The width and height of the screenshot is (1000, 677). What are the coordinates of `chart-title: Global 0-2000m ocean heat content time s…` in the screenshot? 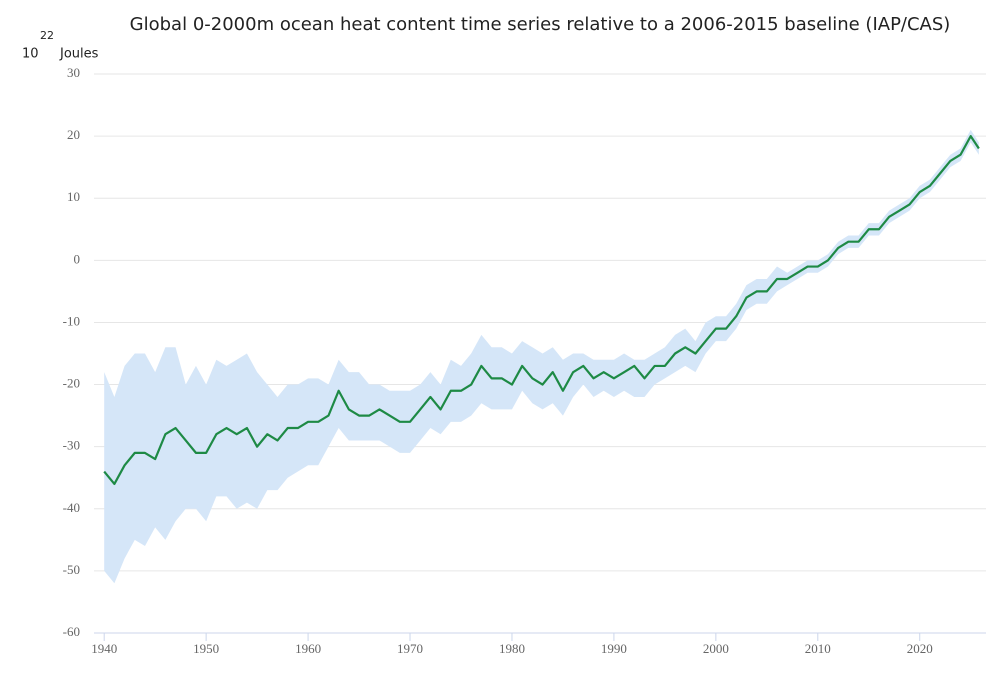 It's located at (540, 24).